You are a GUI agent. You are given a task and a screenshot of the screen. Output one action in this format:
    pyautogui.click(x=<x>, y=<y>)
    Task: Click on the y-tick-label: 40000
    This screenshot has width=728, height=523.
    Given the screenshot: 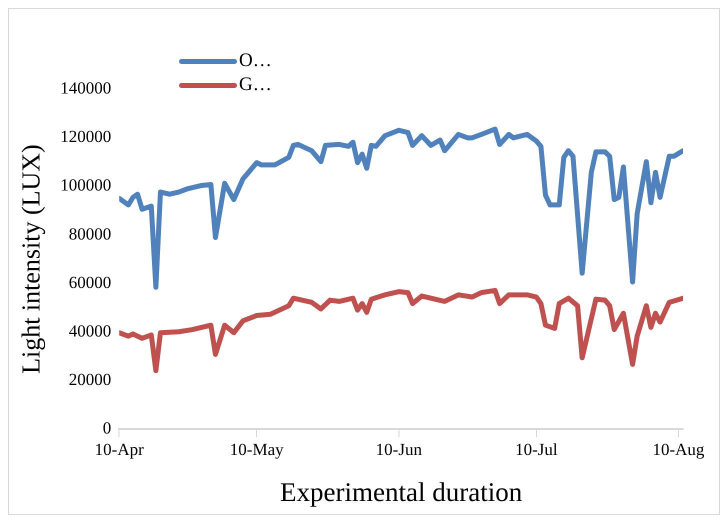 What is the action you would take?
    pyautogui.click(x=90, y=330)
    